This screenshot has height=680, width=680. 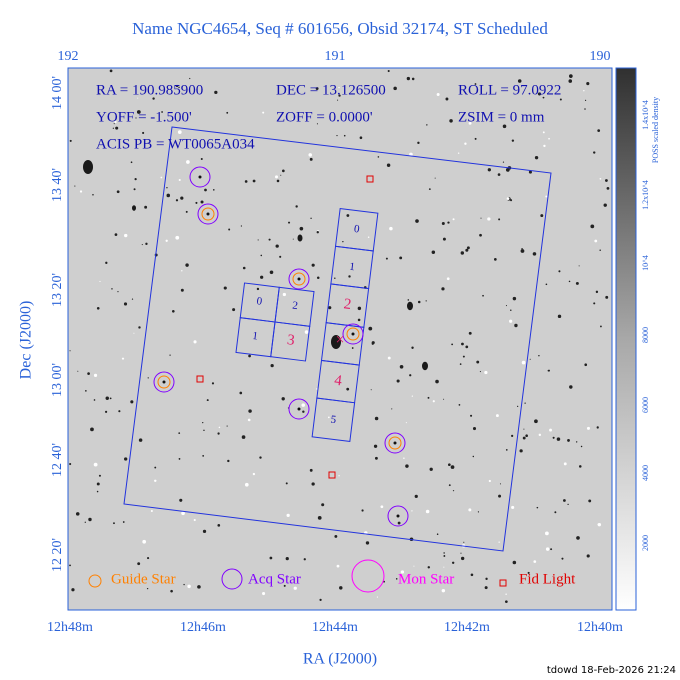 I want to click on colorbar-tick-label: 2000, so click(x=645, y=543).